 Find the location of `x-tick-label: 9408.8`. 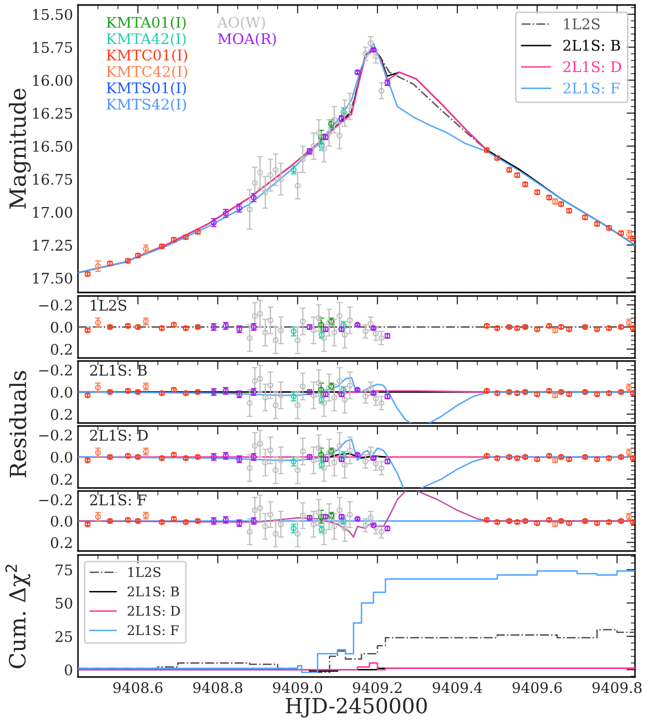

x-tick-label: 9408.8 is located at coordinates (217, 688).